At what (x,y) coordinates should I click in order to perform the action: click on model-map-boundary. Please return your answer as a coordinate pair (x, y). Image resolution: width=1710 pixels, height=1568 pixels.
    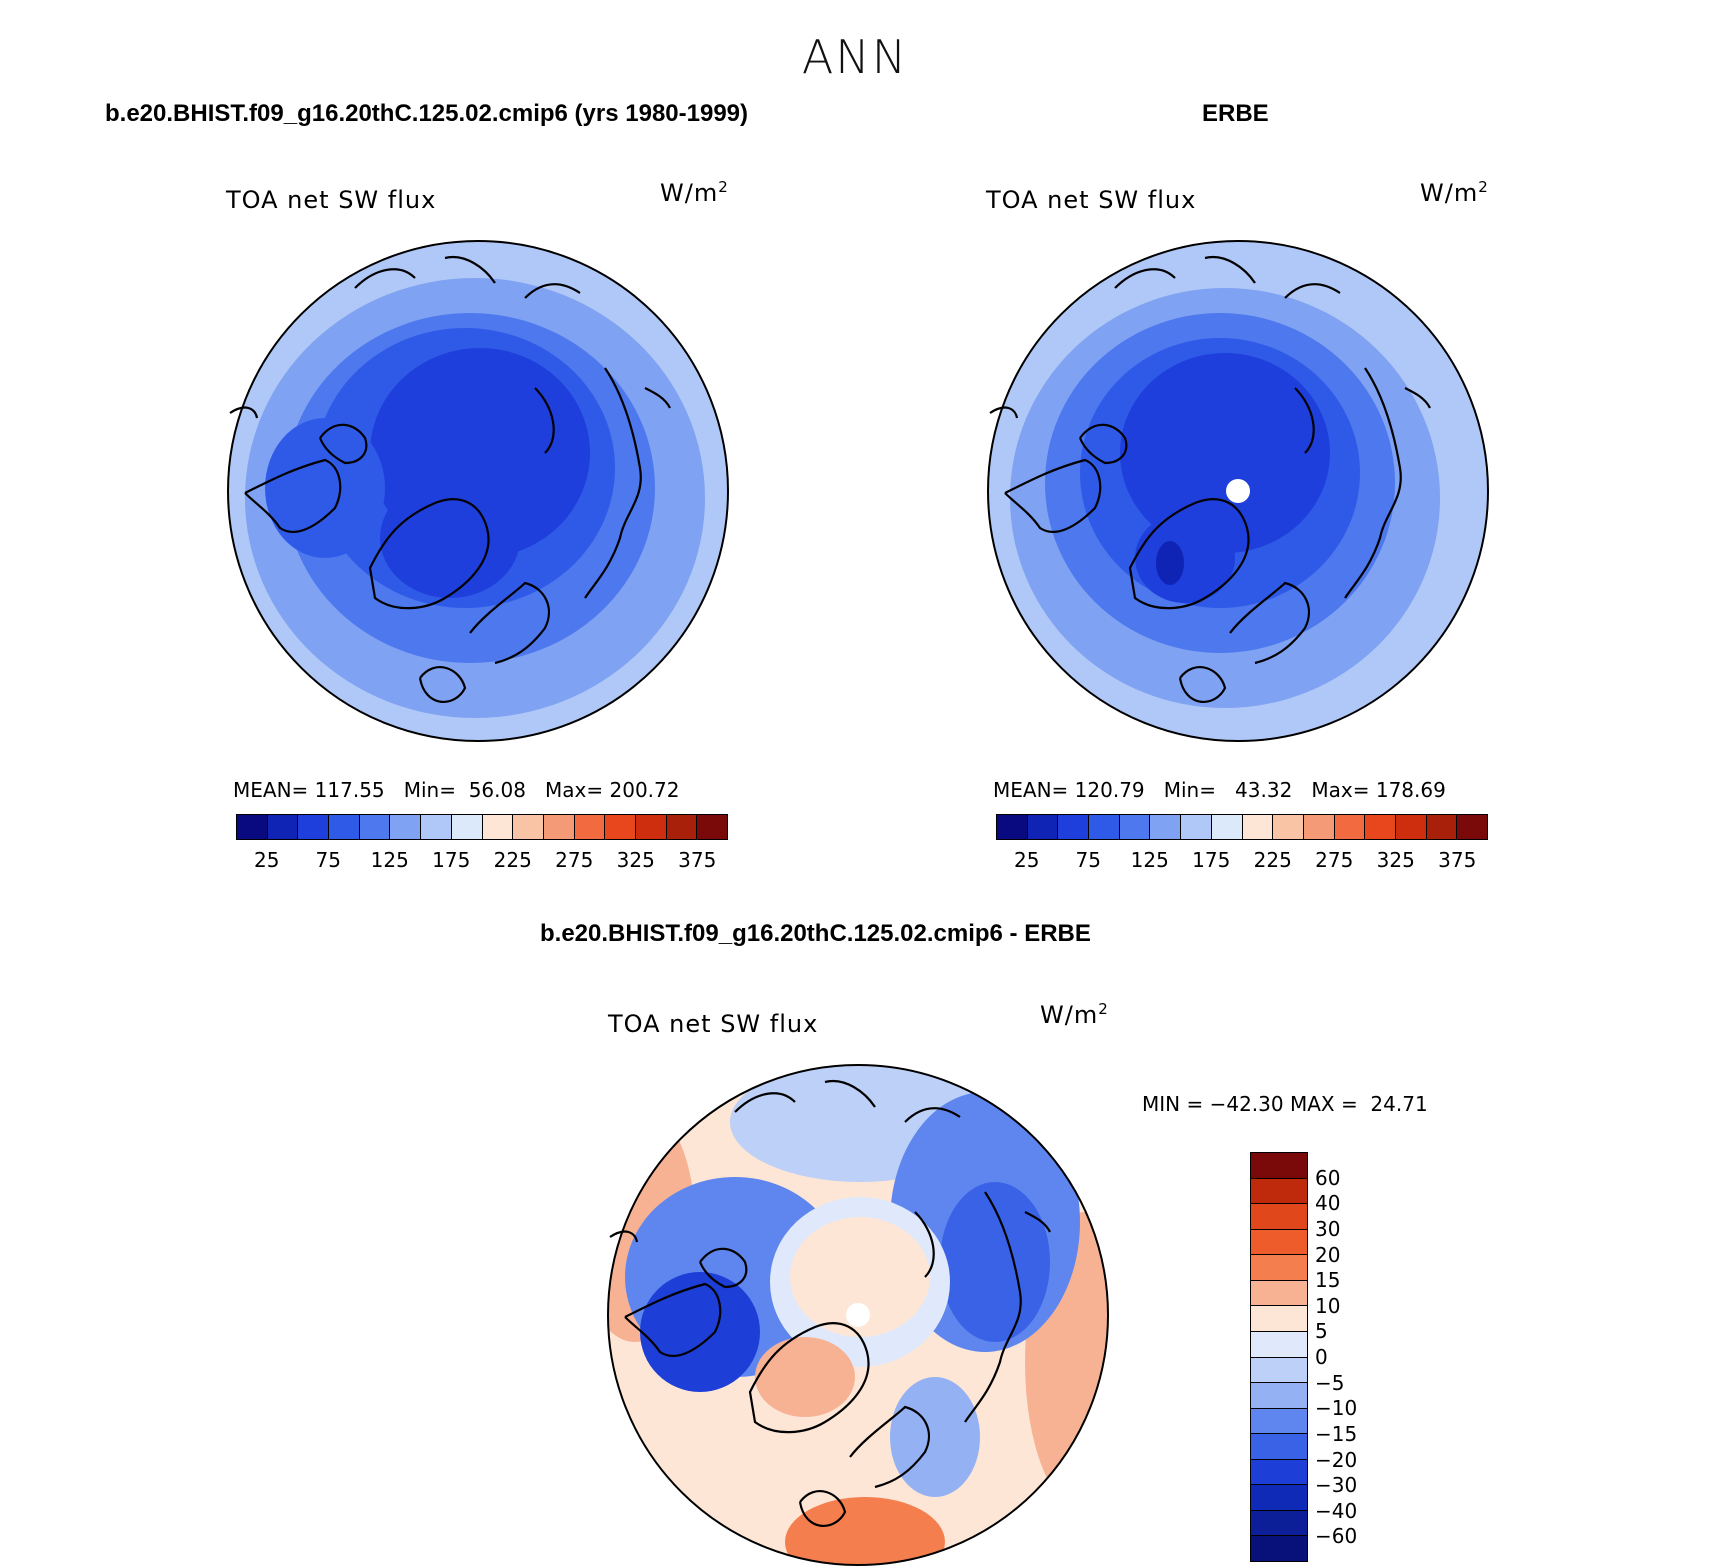
    Looking at the image, I should click on (478, 491).